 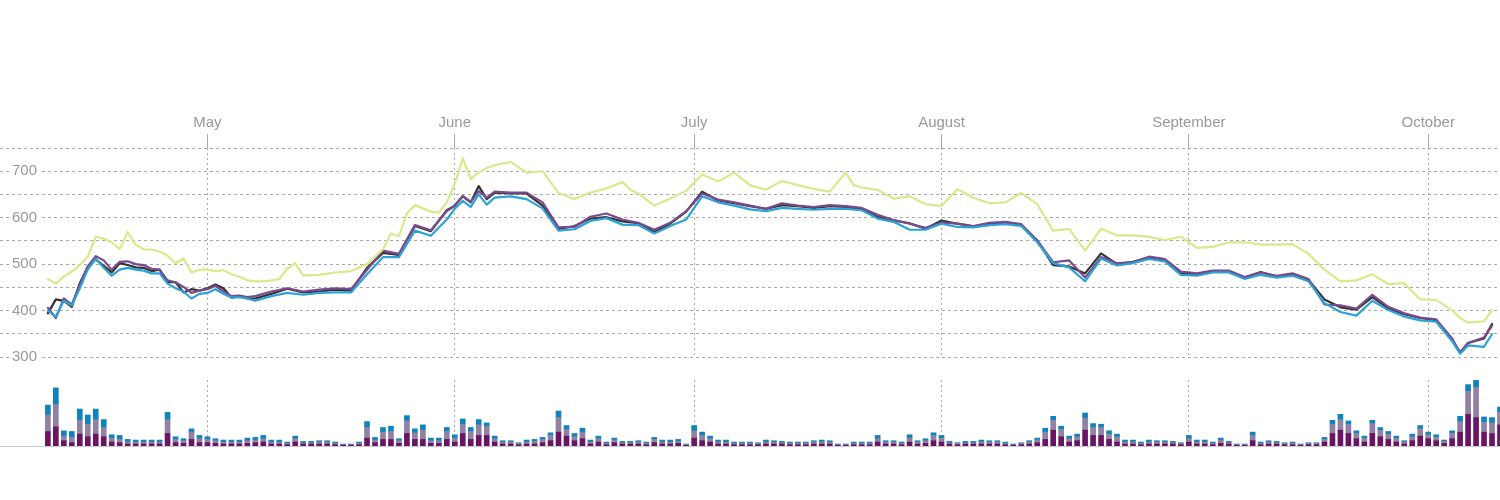 I want to click on x-tick-label: June, so click(x=455, y=122).